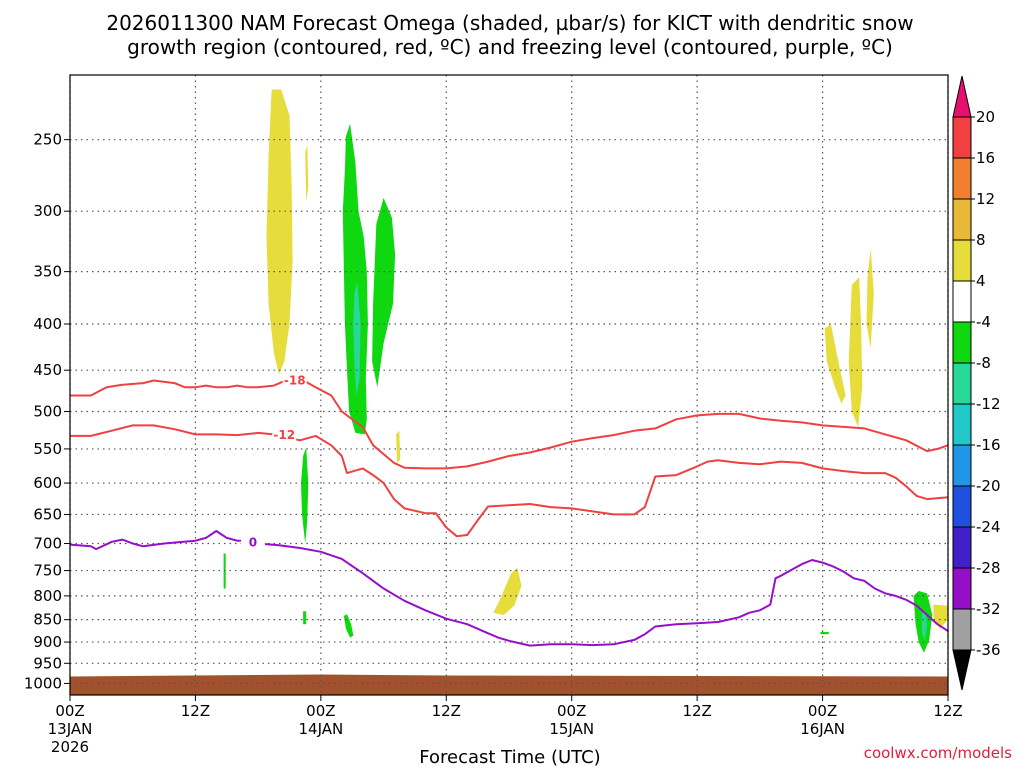  I want to click on x-tick-label-72: 00Z, so click(822, 711).